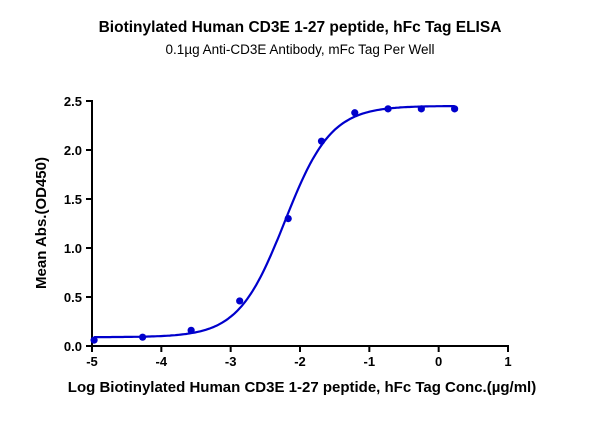 The height and width of the screenshot is (421, 600). I want to click on y-tick-label: 0.0, so click(73, 346).